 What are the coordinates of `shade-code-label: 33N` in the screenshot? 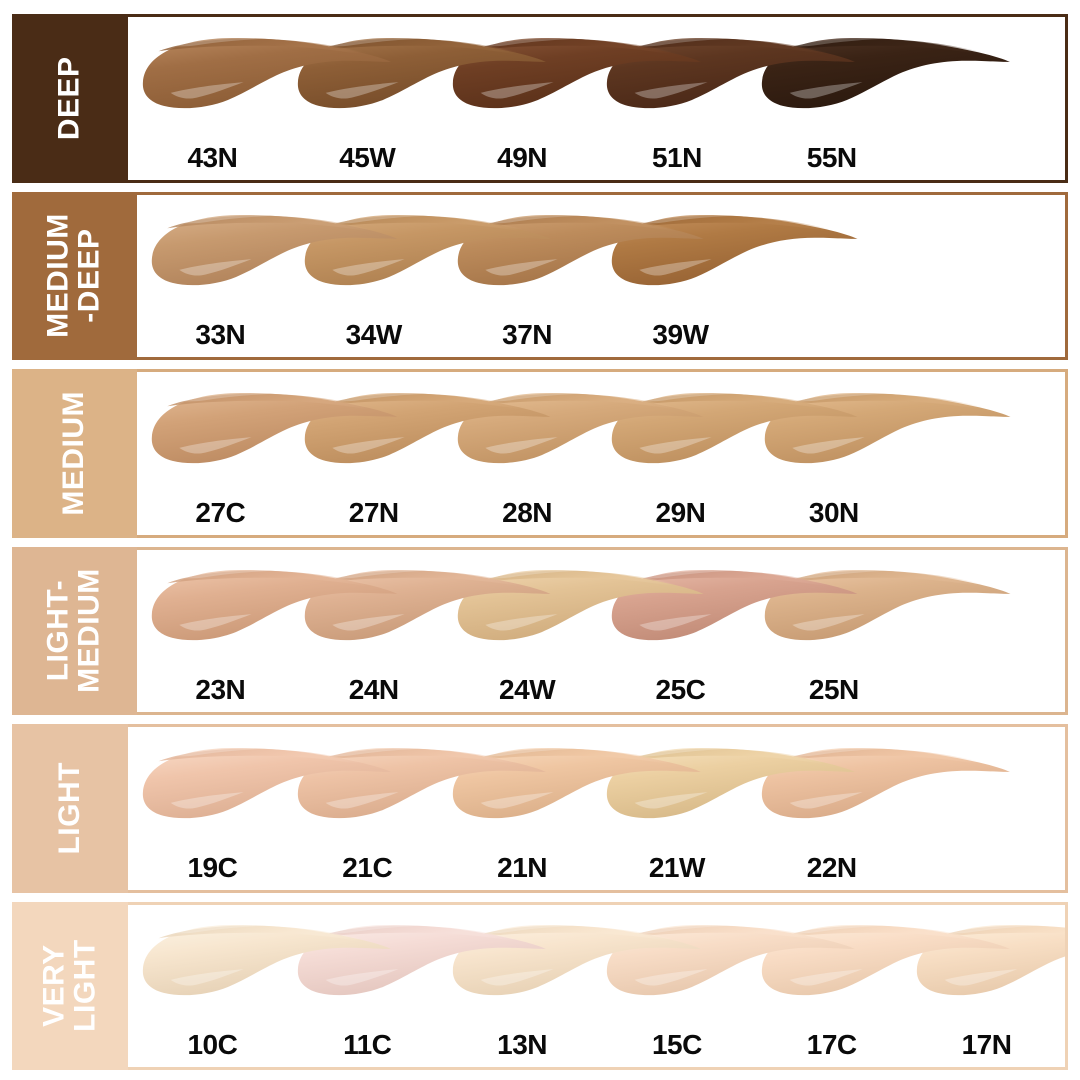 It's located at (220, 334).